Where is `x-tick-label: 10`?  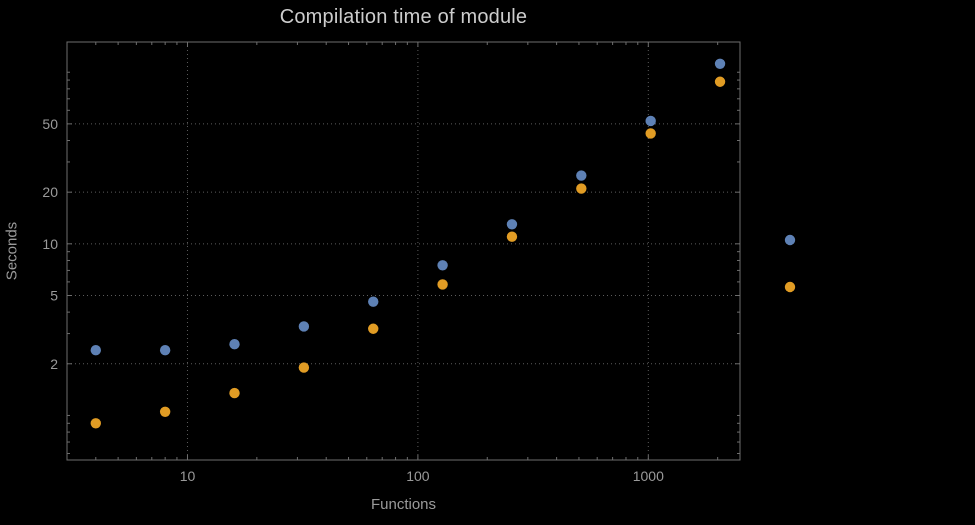 x-tick-label: 10 is located at coordinates (188, 476).